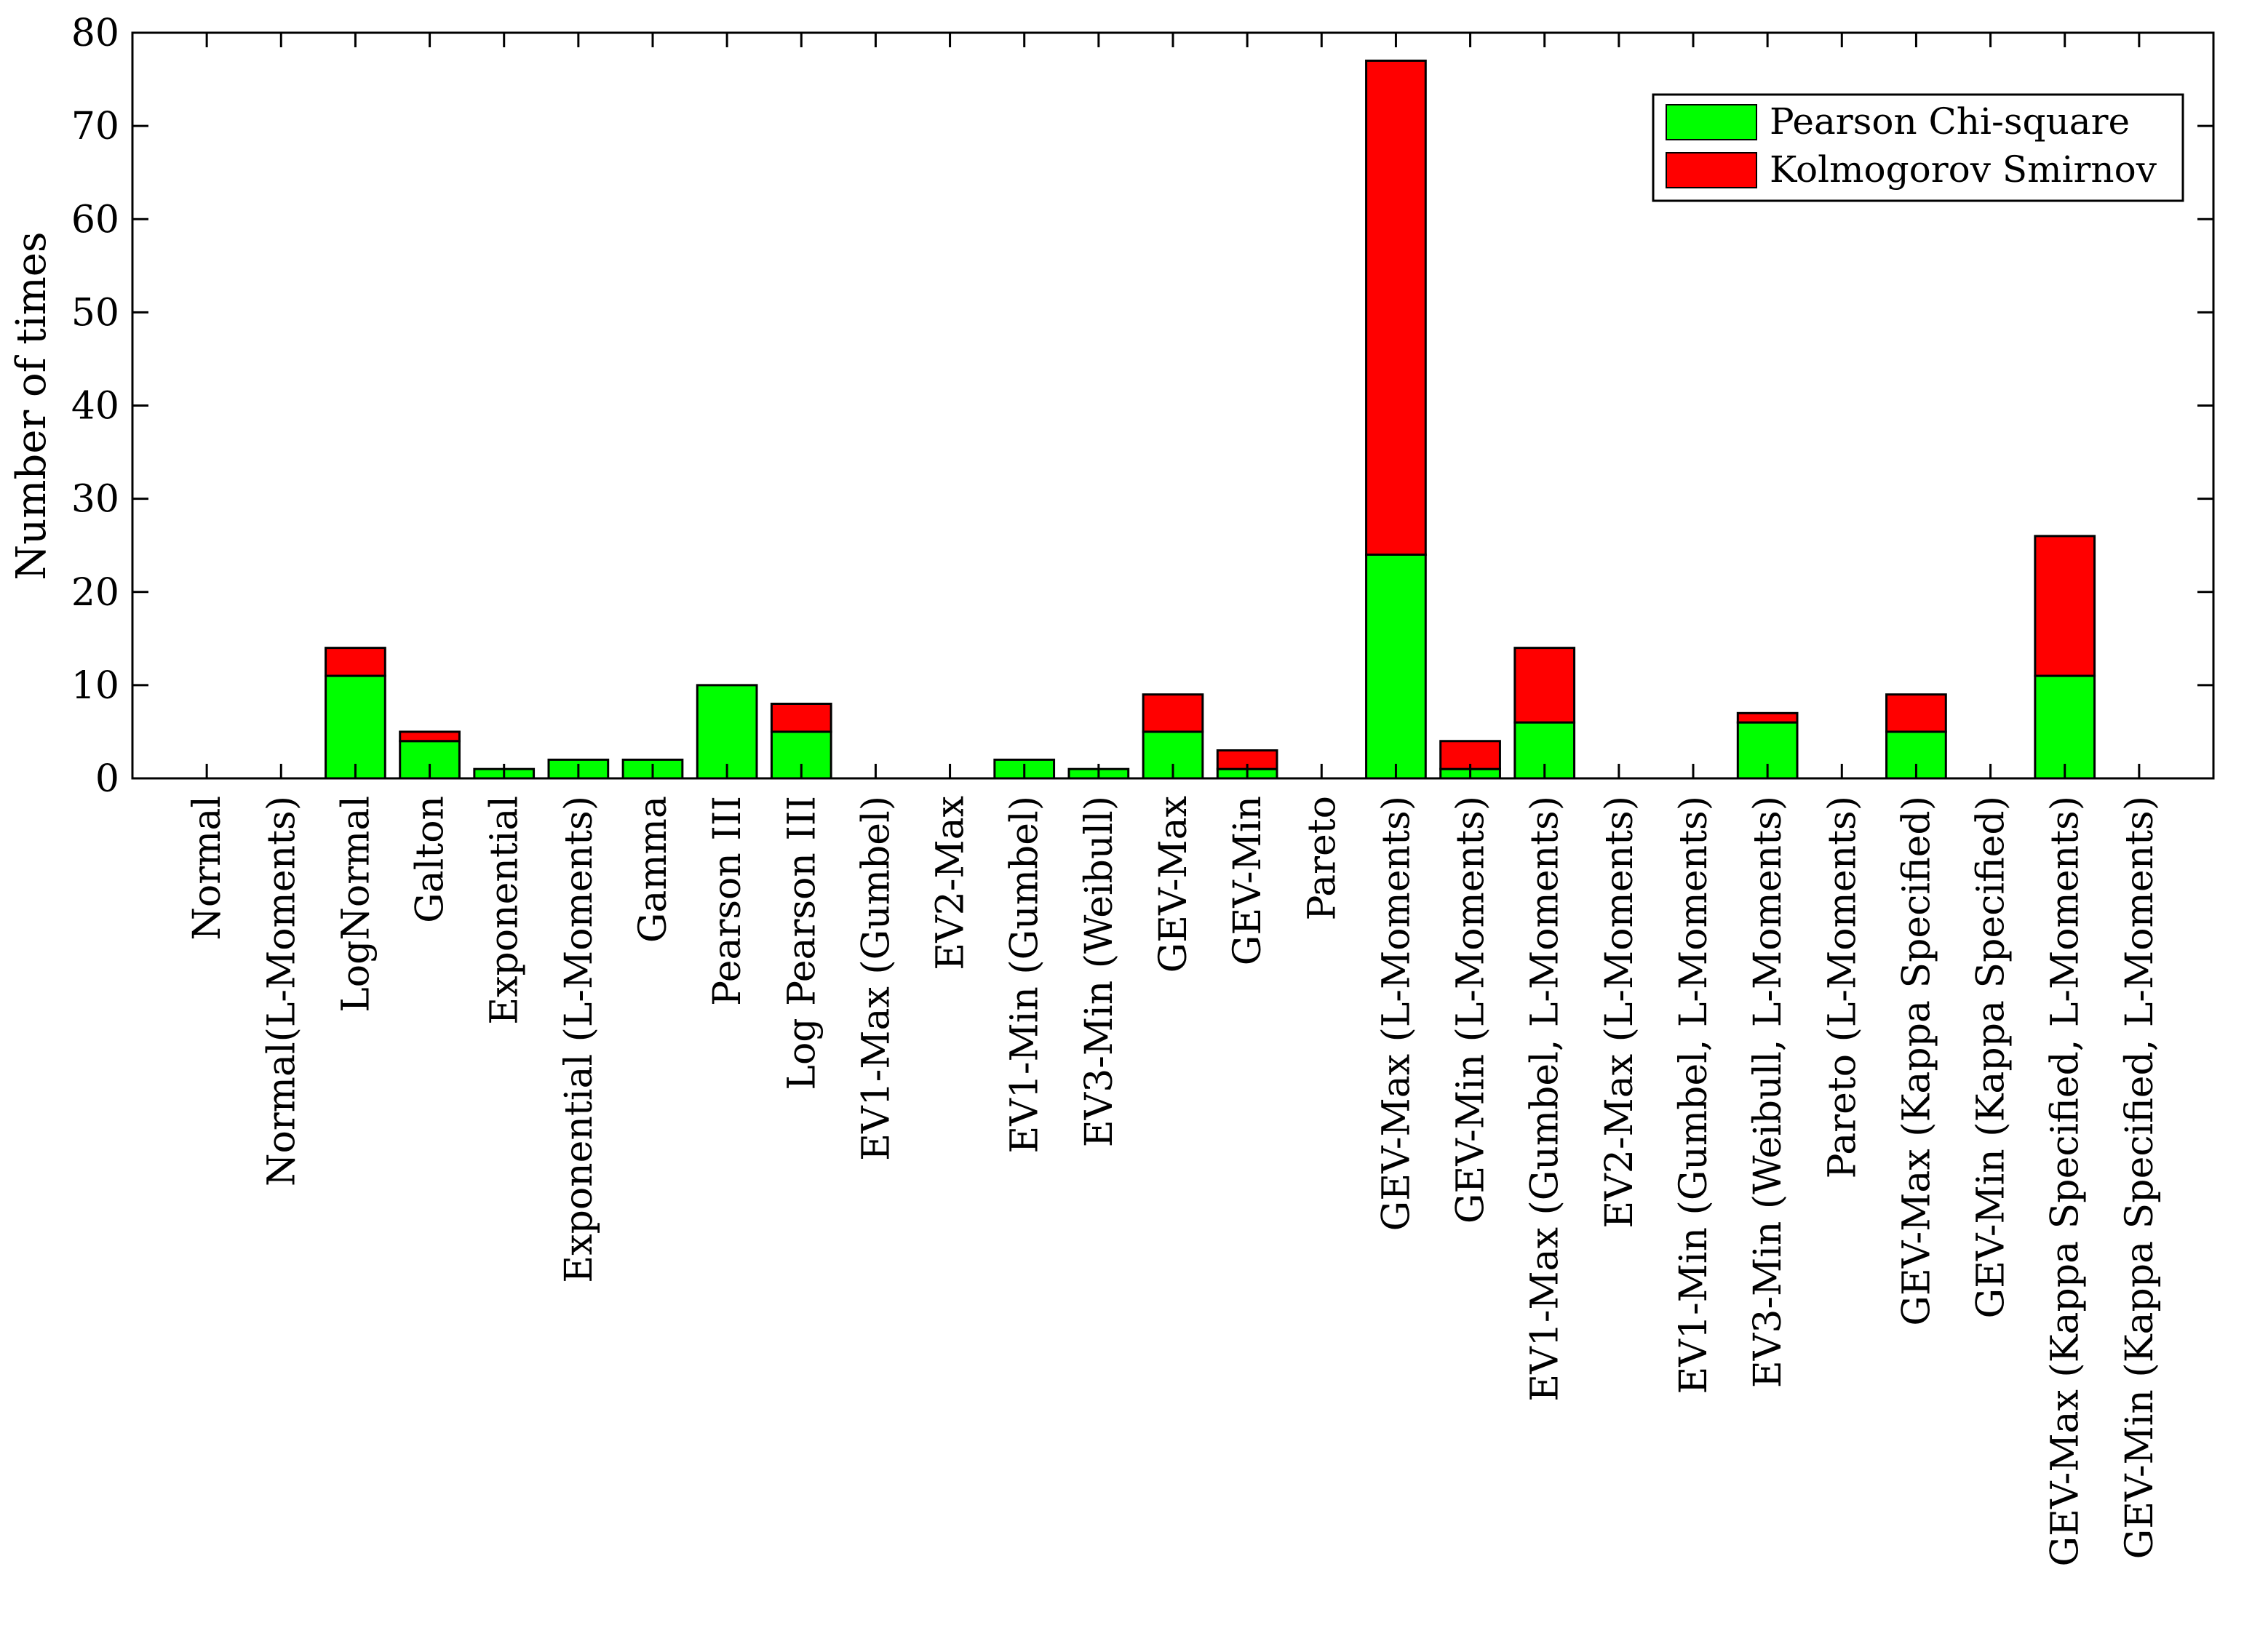 This screenshot has width=2244, height=1652. I want to click on x-tick-label: GEV-Max (L-Moments), so click(1396, 1013).